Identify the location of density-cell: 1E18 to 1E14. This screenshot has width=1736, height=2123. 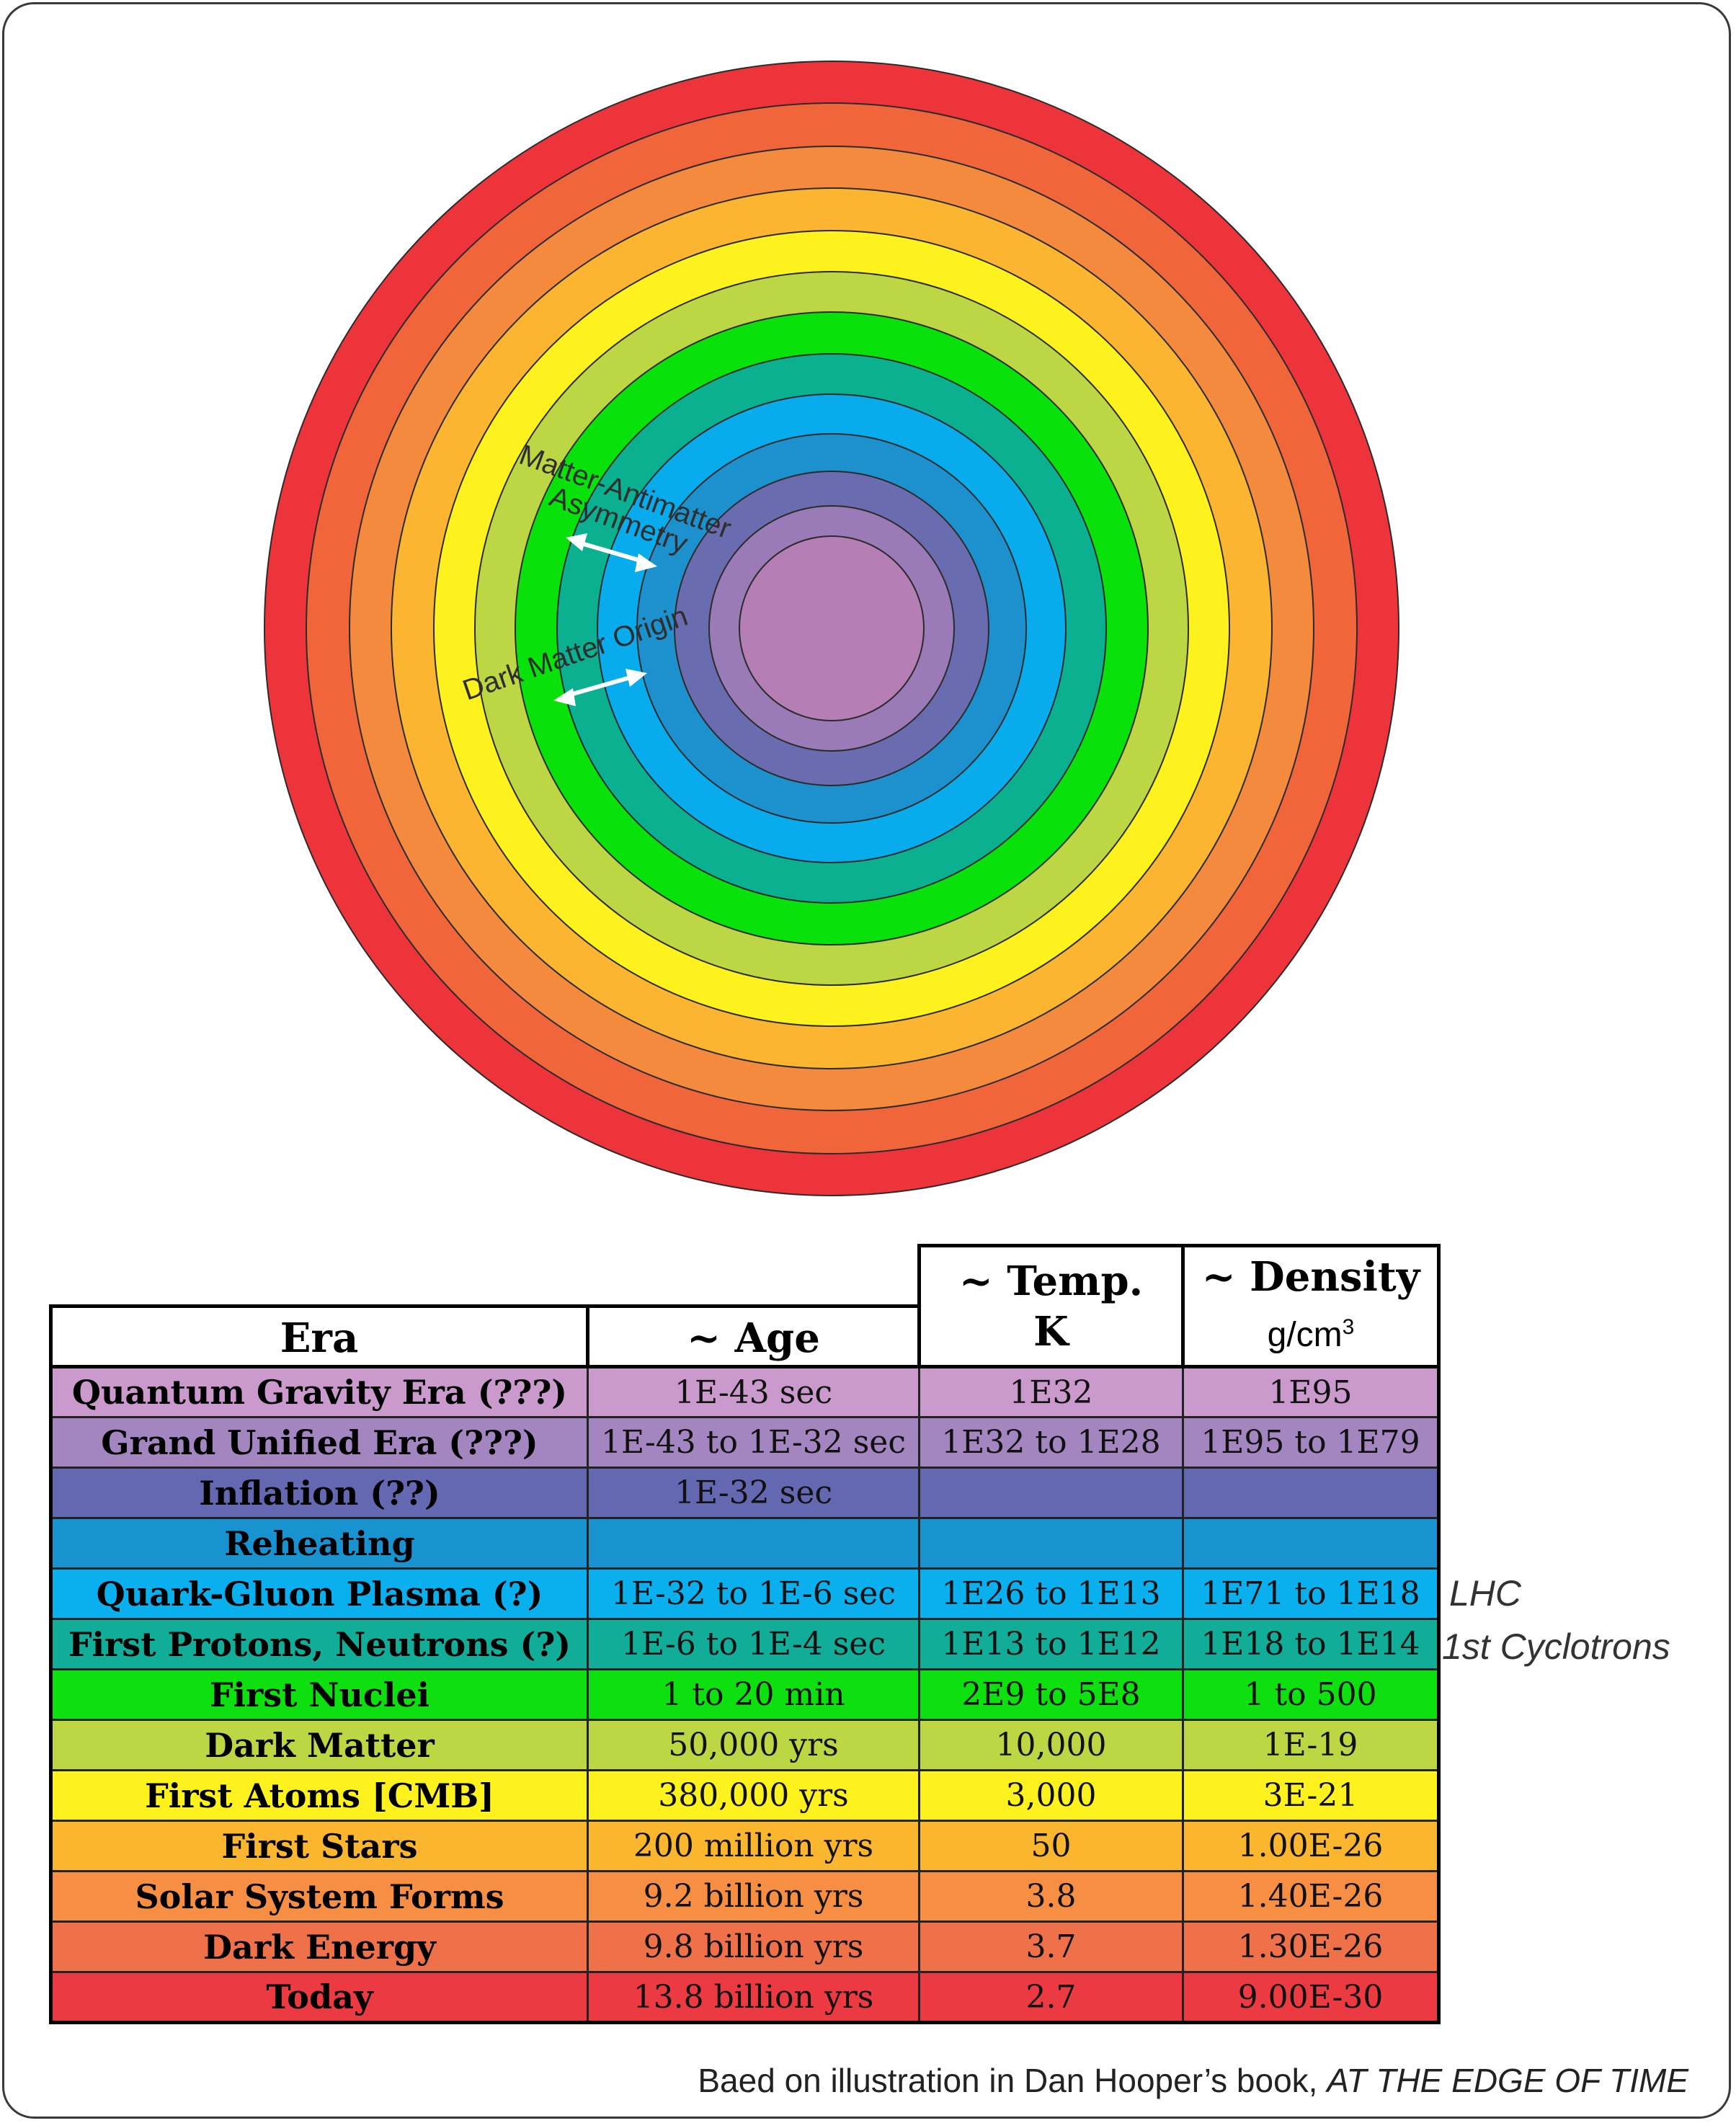
(1312, 1644).